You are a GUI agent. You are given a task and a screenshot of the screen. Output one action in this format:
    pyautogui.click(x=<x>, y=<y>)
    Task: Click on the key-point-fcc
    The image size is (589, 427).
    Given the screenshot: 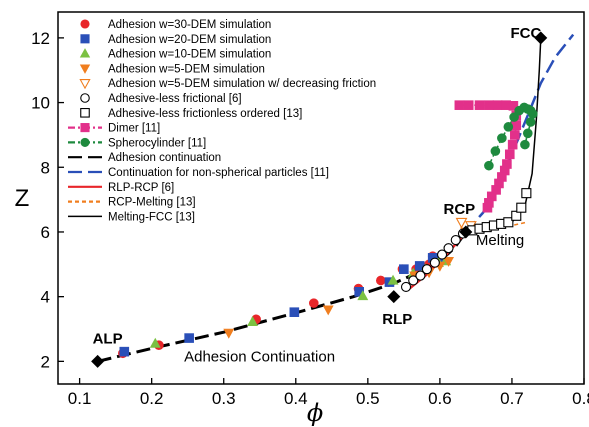 What is the action you would take?
    pyautogui.click(x=541, y=38)
    